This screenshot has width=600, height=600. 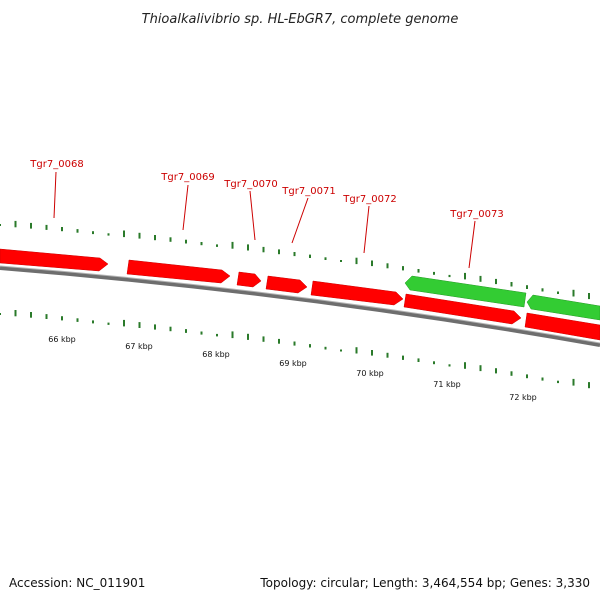 I want to click on accession-label: Accession: NC_011901, so click(x=77, y=583).